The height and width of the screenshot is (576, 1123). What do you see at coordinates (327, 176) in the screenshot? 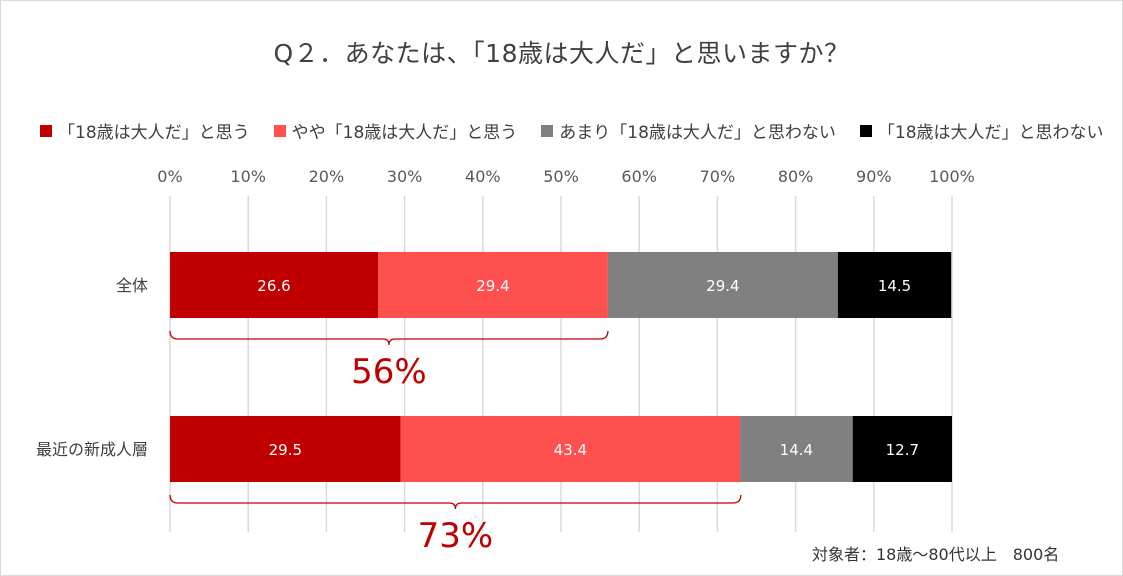
I see `x-tick-label: 20%` at bounding box center [327, 176].